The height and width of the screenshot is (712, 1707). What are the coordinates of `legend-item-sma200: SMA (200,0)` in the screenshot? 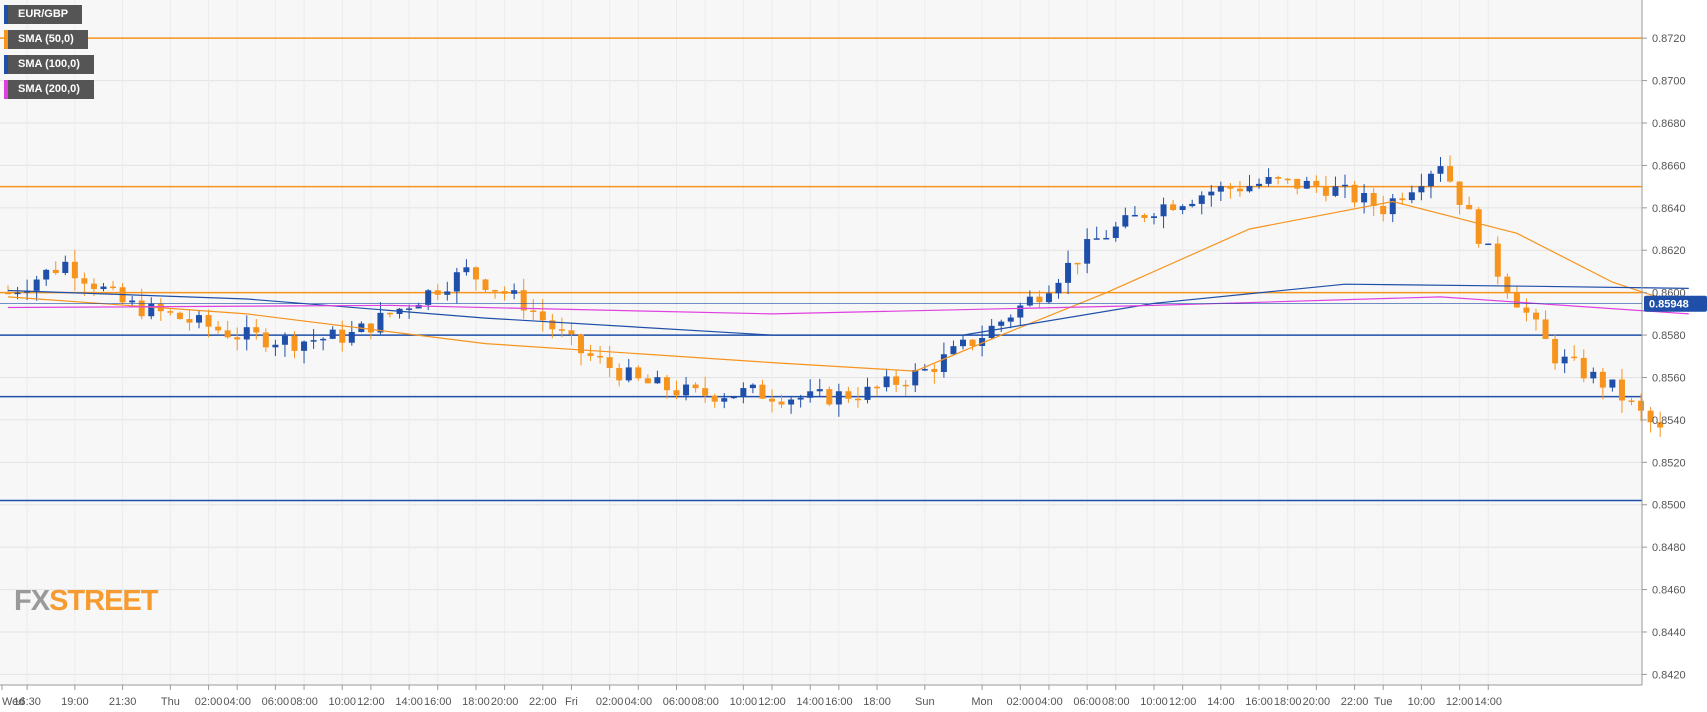 It's located at (49, 89).